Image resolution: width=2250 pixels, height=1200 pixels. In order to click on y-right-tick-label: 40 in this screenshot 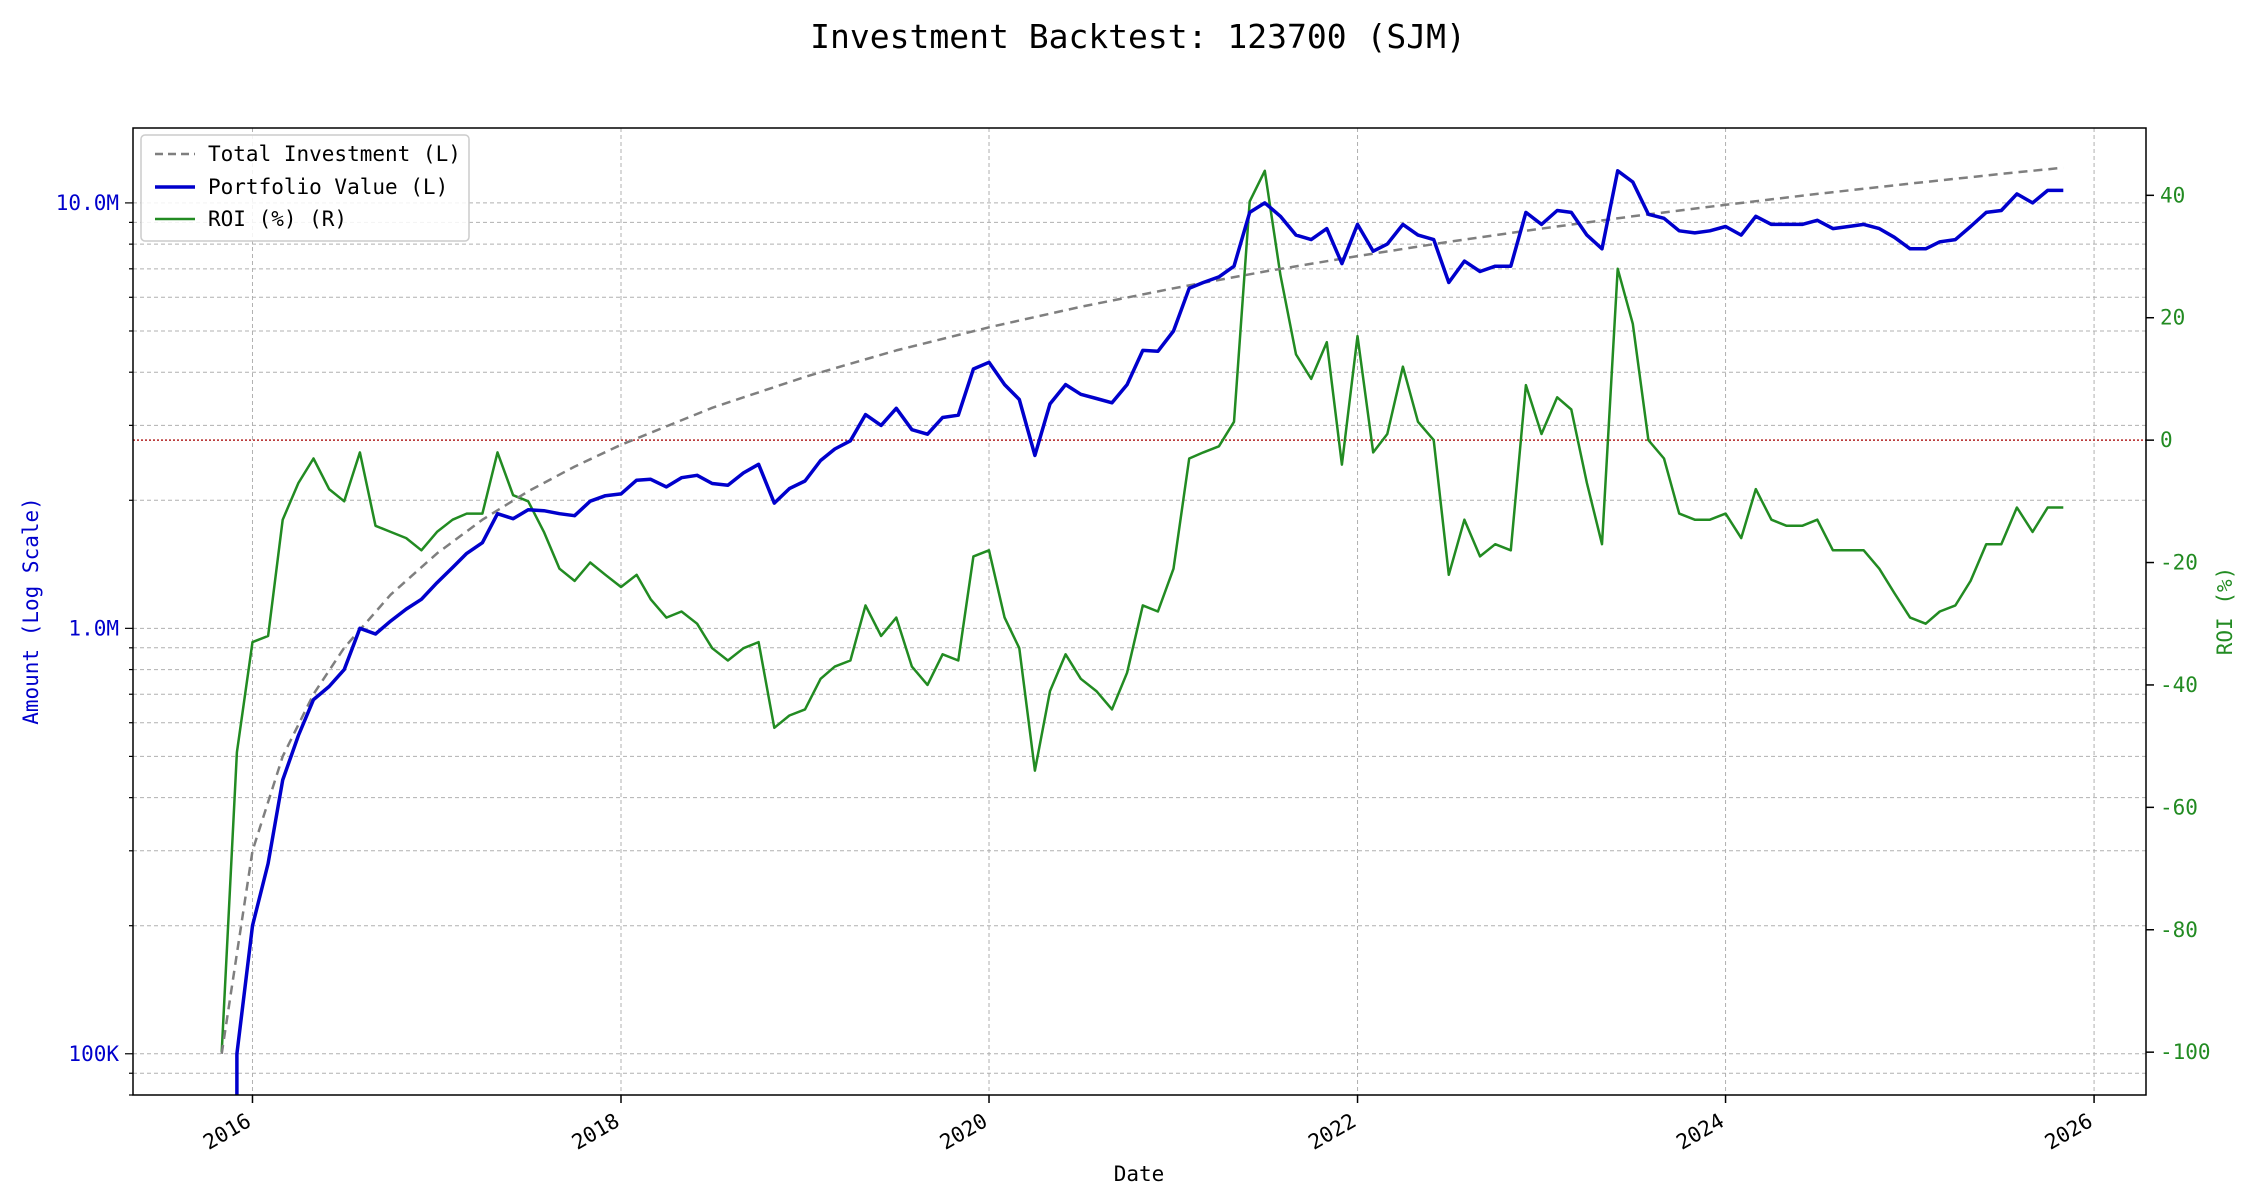, I will do `click(2172, 195)`.